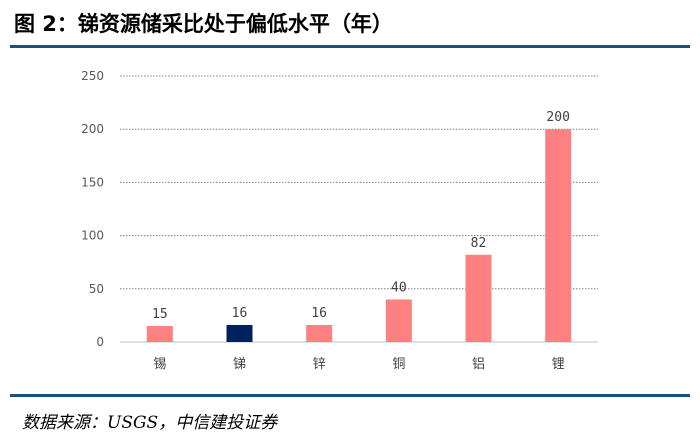  What do you see at coordinates (100, 342) in the screenshot?
I see `y-tick-label: 0` at bounding box center [100, 342].